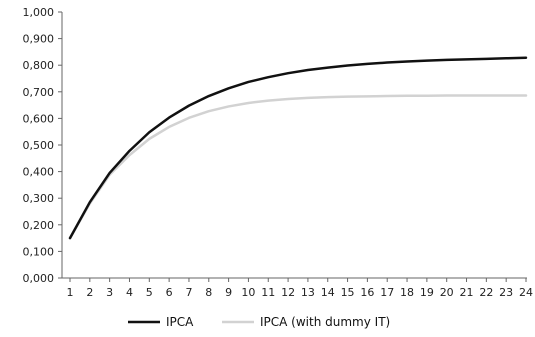  I want to click on x-tick-label: 9, so click(228, 292).